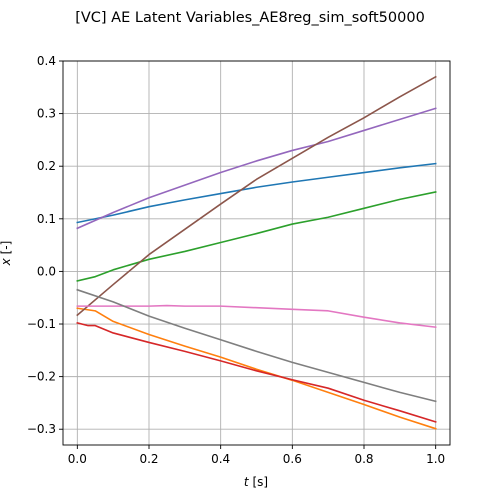  I want to click on y-tick-label: 0.2, so click(46, 166).